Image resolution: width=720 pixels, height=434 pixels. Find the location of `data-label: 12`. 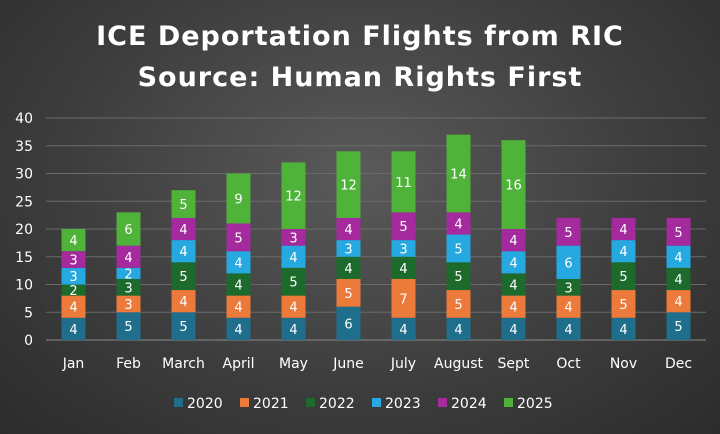

data-label: 12 is located at coordinates (293, 197).